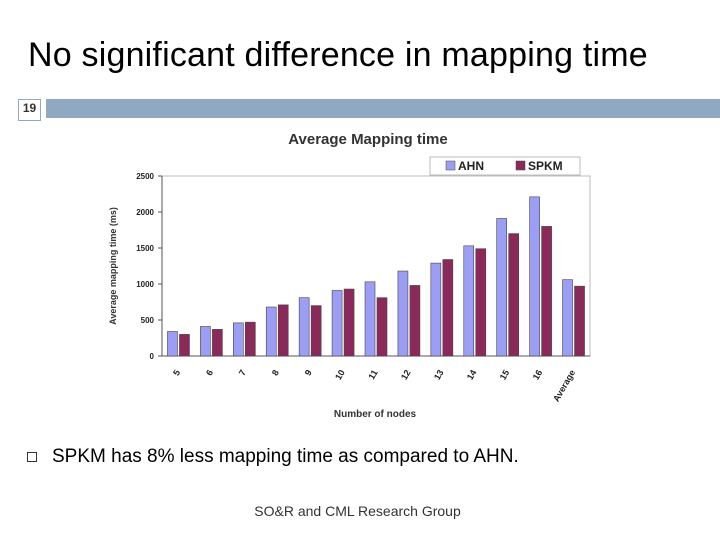  I want to click on x-tick-label: 12, so click(406, 375).